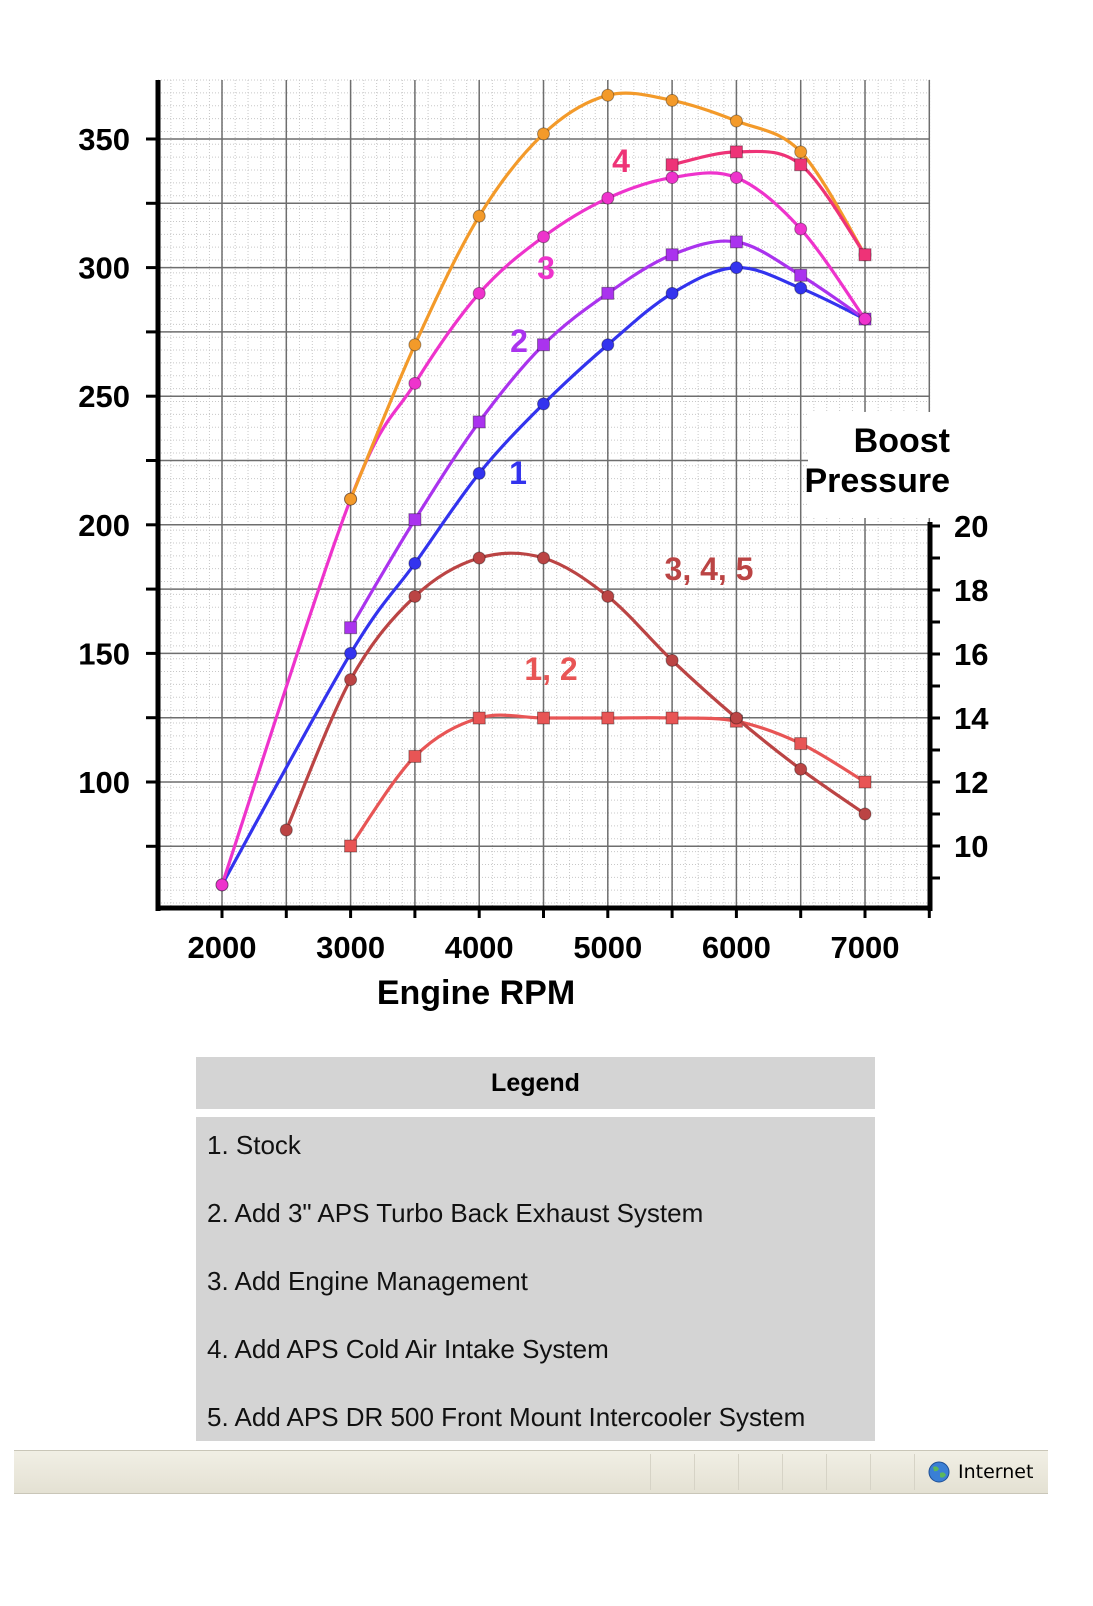 The image size is (1093, 1606). I want to click on globe-icon, so click(939, 1472).